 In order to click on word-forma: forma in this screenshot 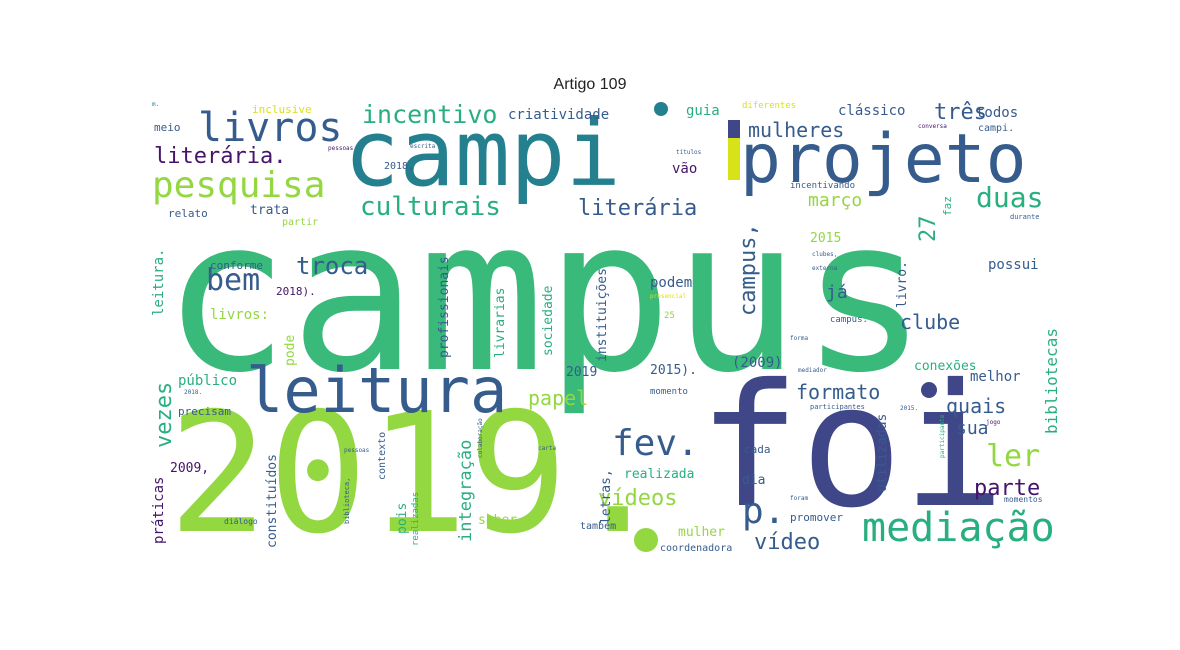, I will do `click(799, 338)`.